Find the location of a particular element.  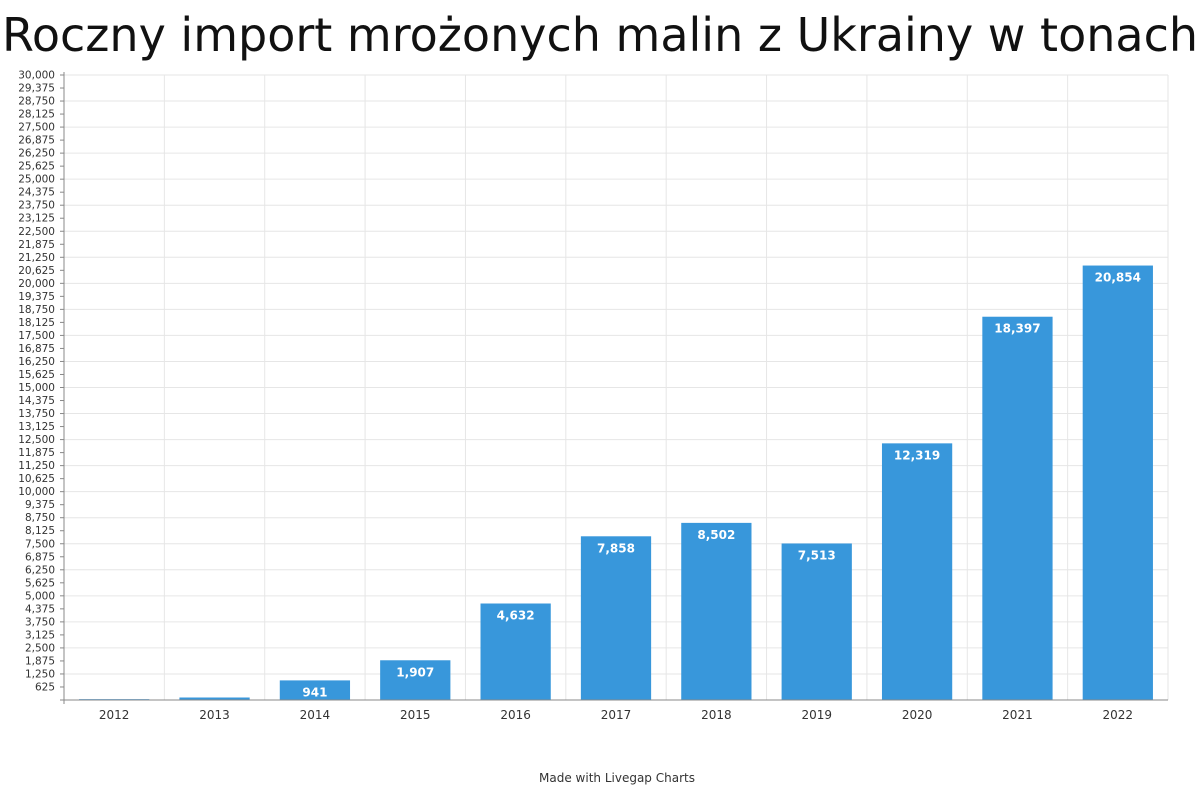

y-tick-label: 18,750 is located at coordinates (36, 310).